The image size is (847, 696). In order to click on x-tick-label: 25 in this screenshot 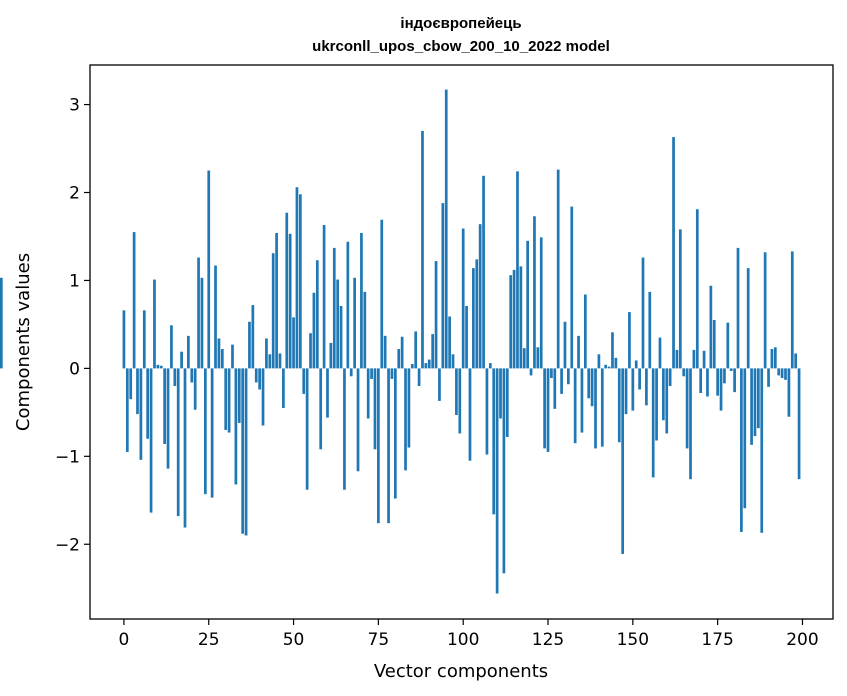, I will do `click(209, 640)`.